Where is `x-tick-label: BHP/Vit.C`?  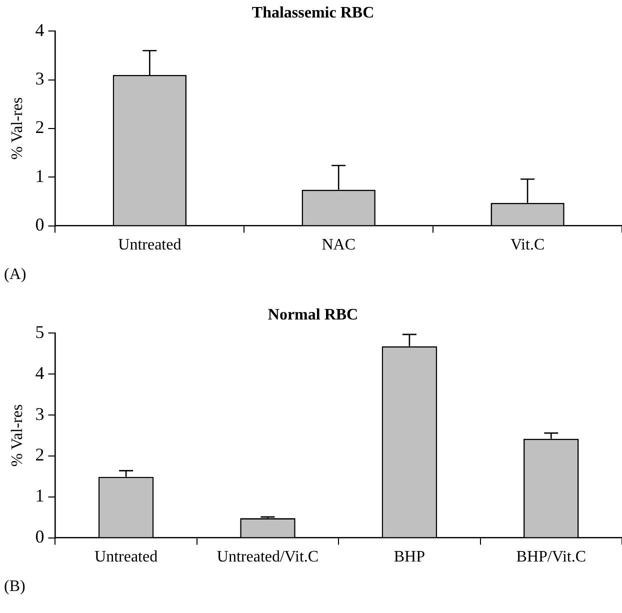 x-tick-label: BHP/Vit.C is located at coordinates (551, 557).